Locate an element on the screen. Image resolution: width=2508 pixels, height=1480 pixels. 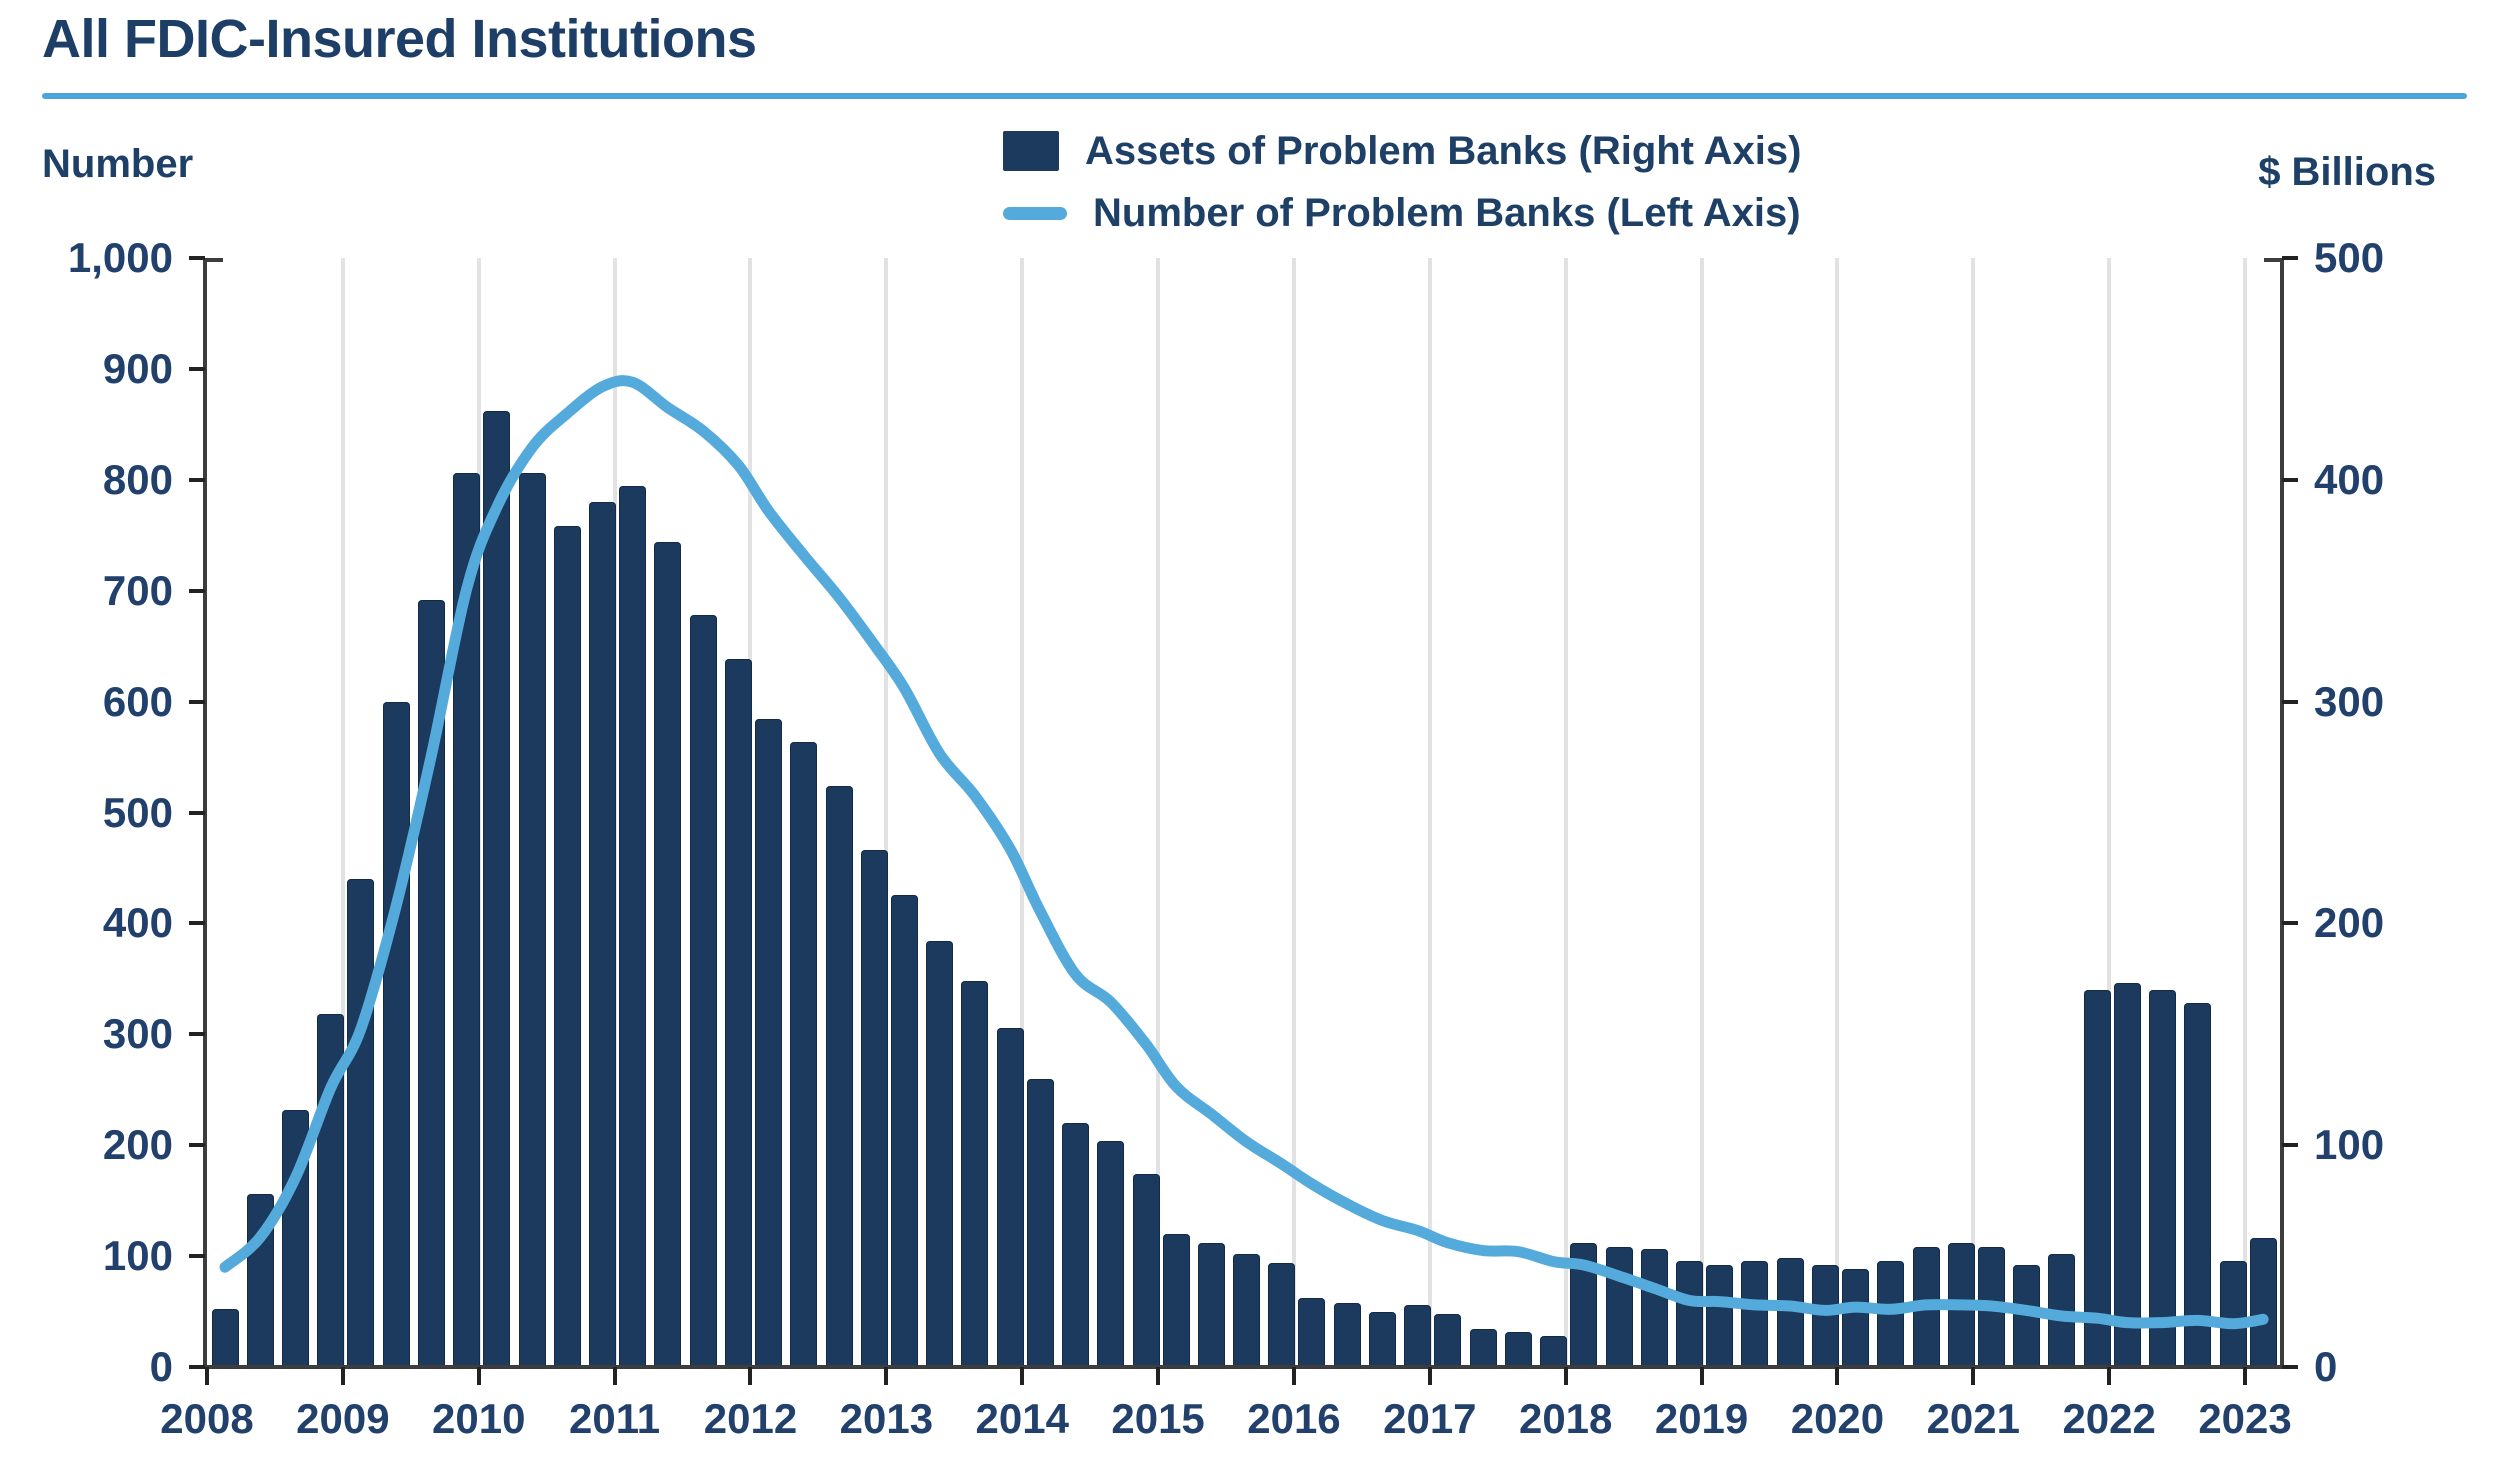
x-axis-year-label: 2019 is located at coordinates (1701, 1418).